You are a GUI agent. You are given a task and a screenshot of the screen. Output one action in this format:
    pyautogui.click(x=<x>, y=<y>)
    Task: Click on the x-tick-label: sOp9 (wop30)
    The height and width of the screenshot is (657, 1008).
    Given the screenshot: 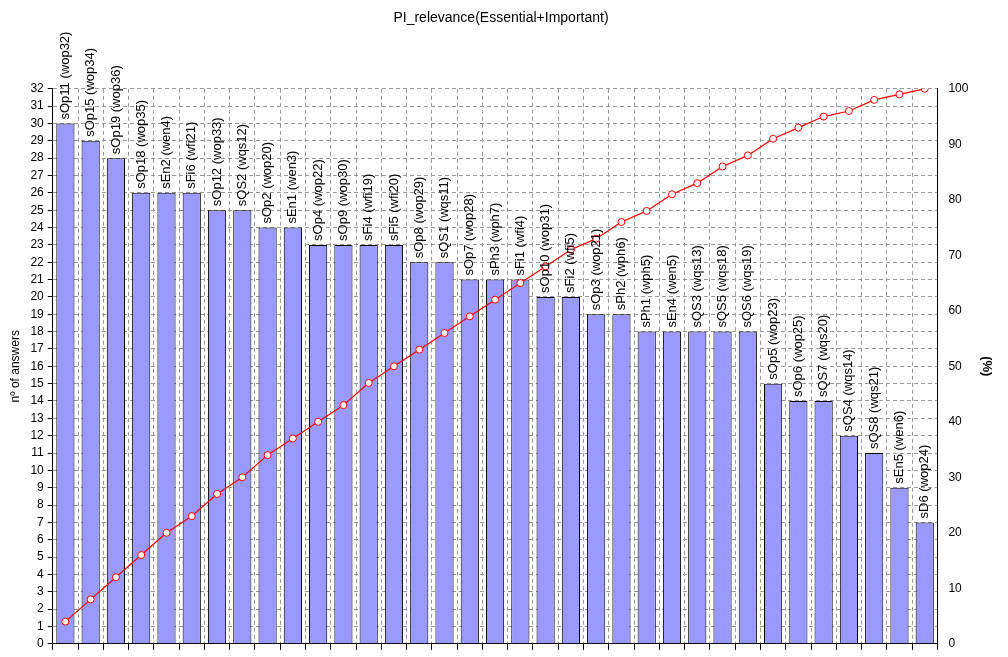 What is the action you would take?
    pyautogui.click(x=342, y=200)
    